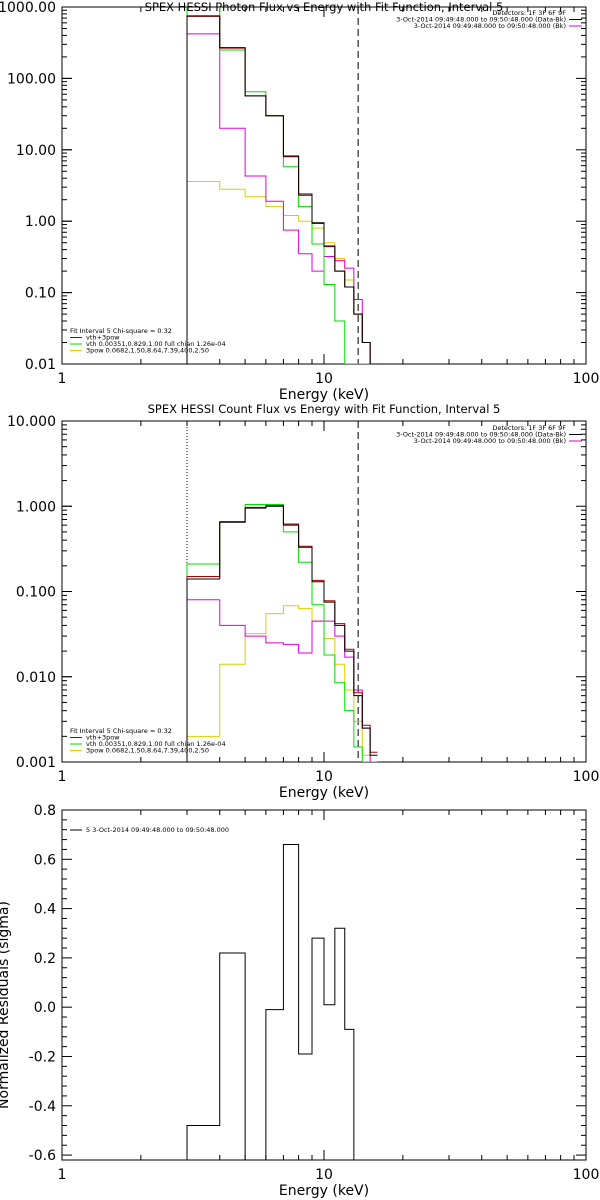 The width and height of the screenshot is (600, 1200). Describe the element at coordinates (42, 1156) in the screenshot. I see `y-tick-label: -0.6` at that location.